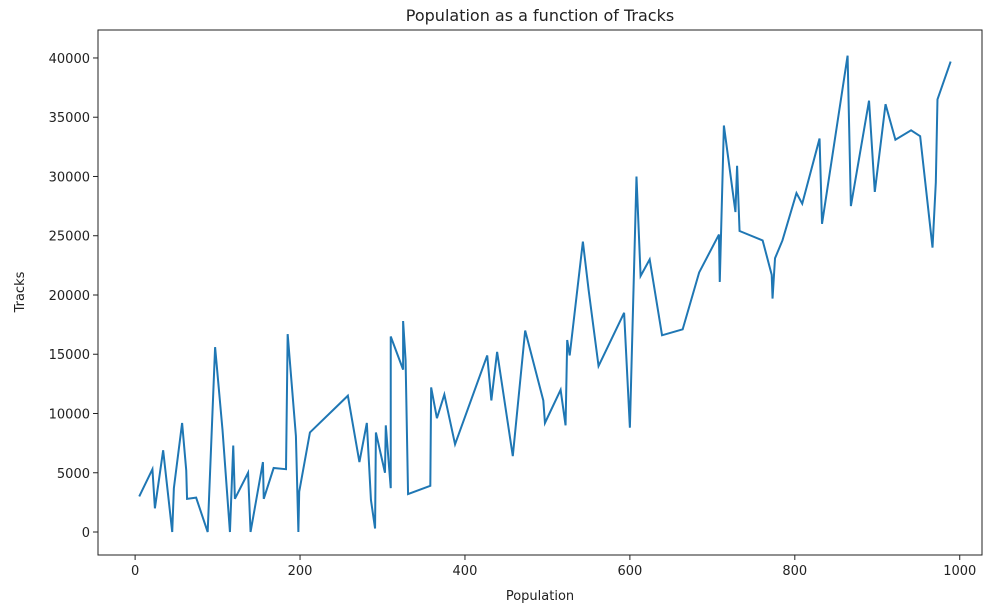 The width and height of the screenshot is (983, 608). What do you see at coordinates (540, 596) in the screenshot?
I see `x-axis-label: Population` at bounding box center [540, 596].